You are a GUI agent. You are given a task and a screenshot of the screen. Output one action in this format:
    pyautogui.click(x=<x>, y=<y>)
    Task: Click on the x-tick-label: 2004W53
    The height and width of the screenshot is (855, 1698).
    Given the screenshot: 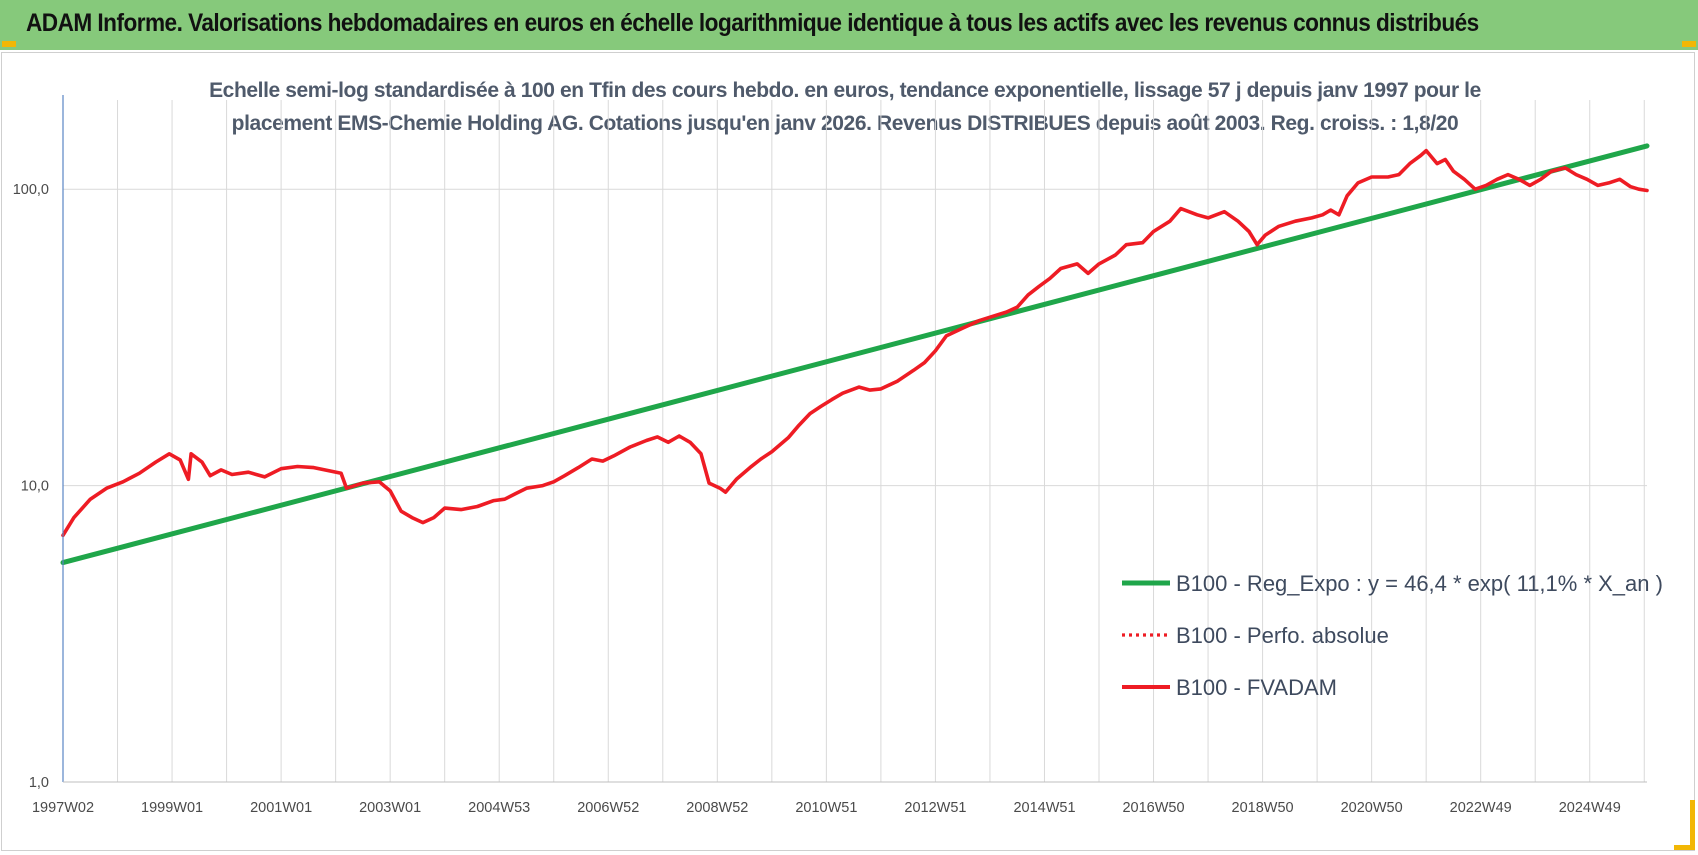 What is the action you would take?
    pyautogui.click(x=499, y=808)
    